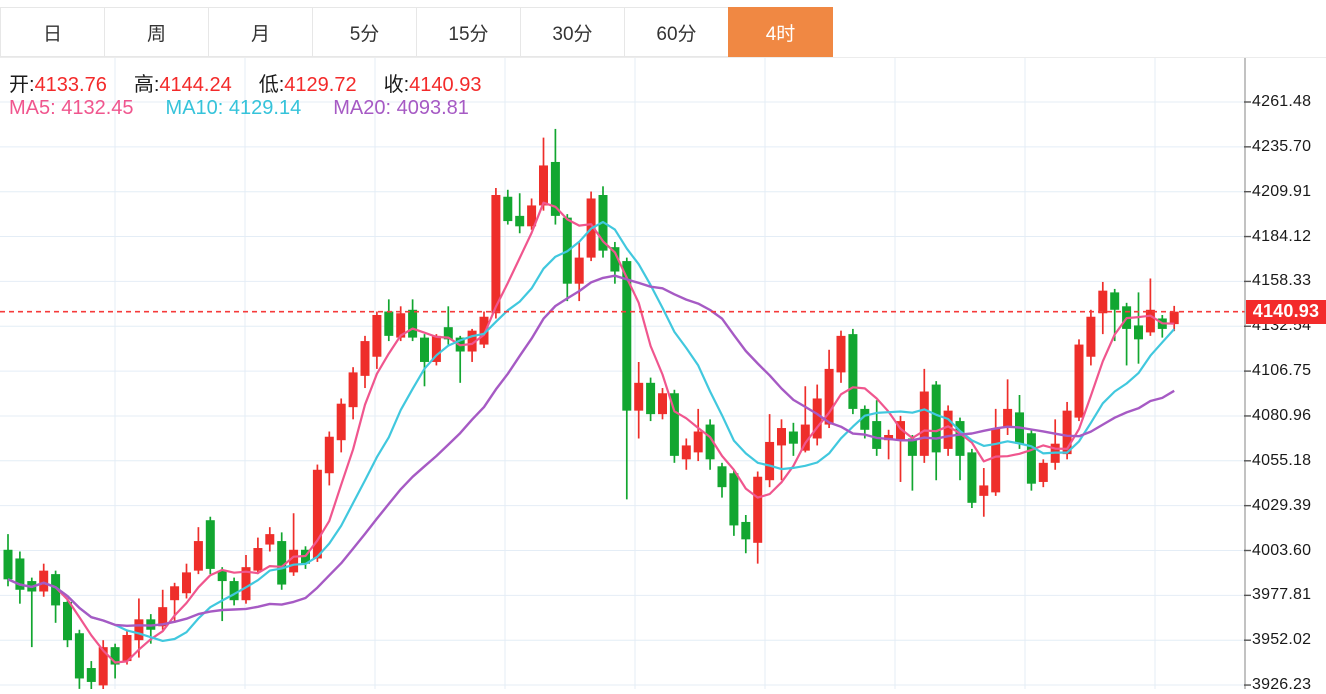 Image resolution: width=1326 pixels, height=694 pixels. I want to click on y-axis-label: 4080.96, so click(1282, 415).